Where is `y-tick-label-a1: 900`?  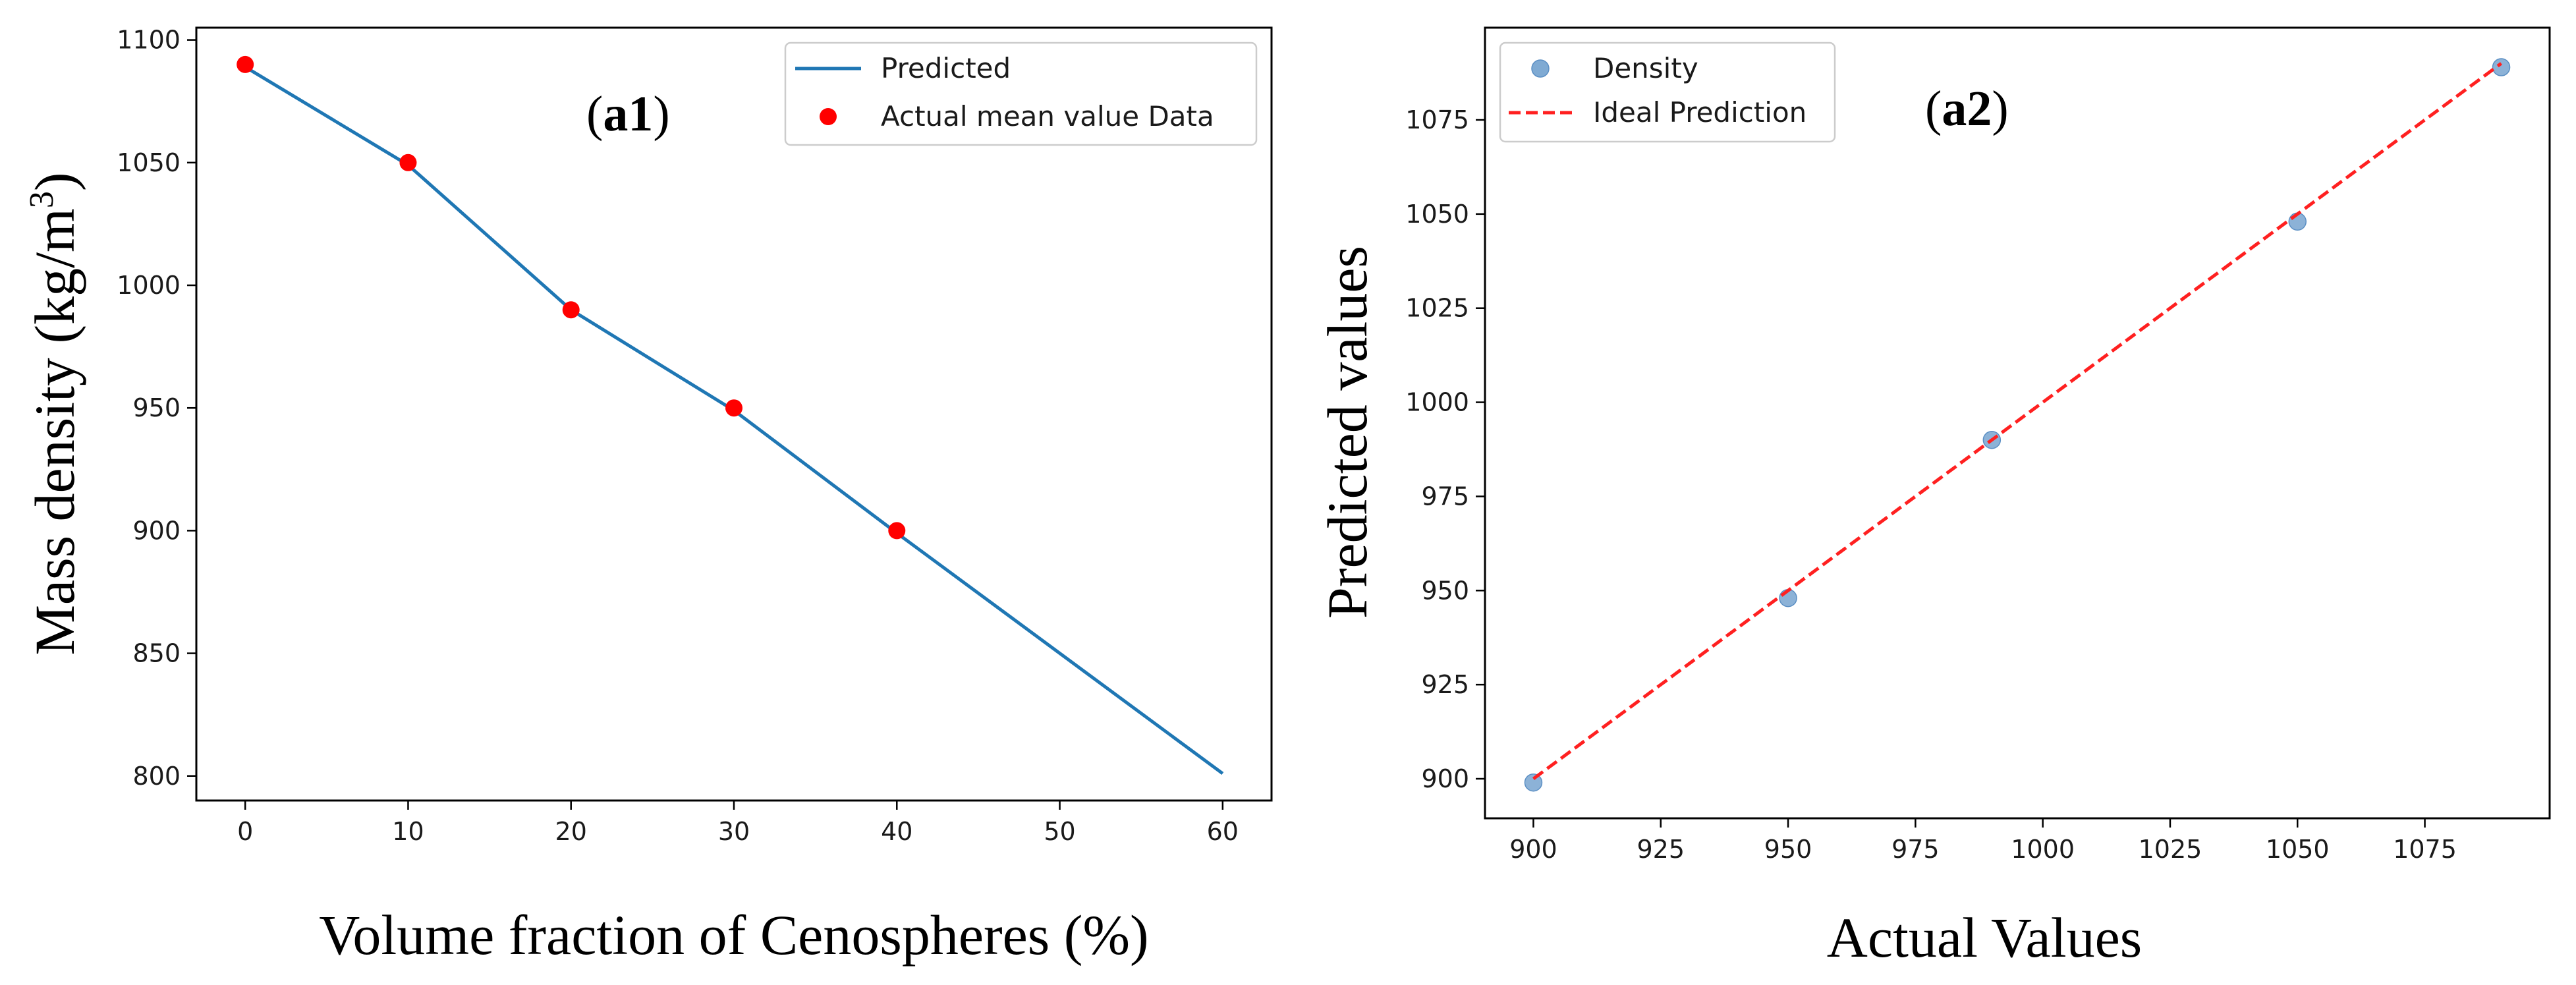
y-tick-label-a1: 900 is located at coordinates (156, 530).